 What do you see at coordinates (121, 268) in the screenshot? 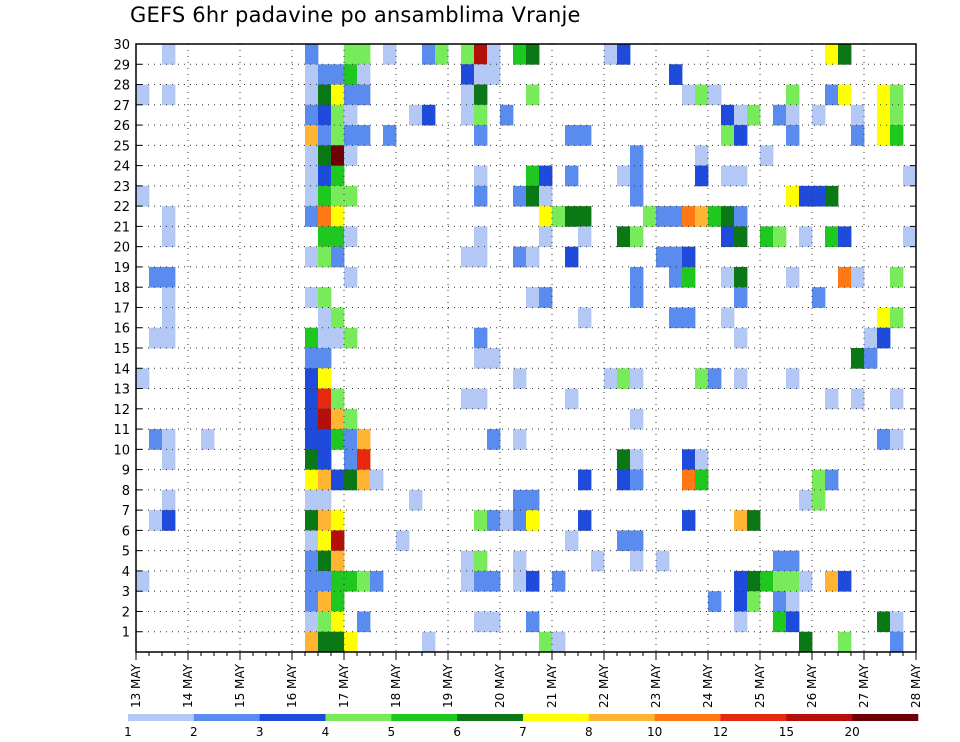
I see `y-tick-label: 19` at bounding box center [121, 268].